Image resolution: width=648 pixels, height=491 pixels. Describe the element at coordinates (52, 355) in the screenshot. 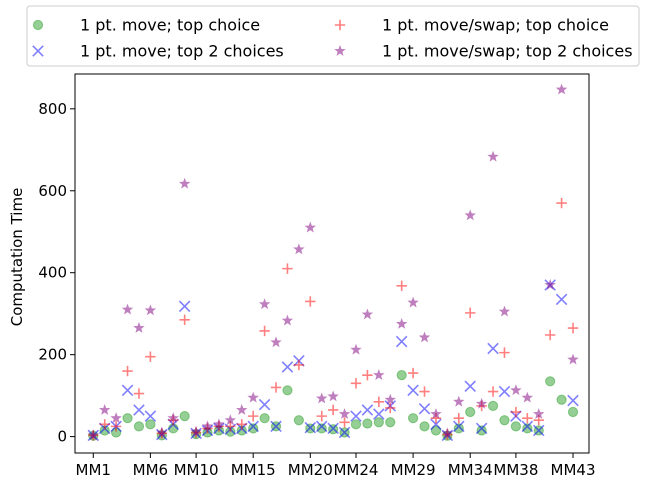

I see `y-tick-label: 200` at that location.